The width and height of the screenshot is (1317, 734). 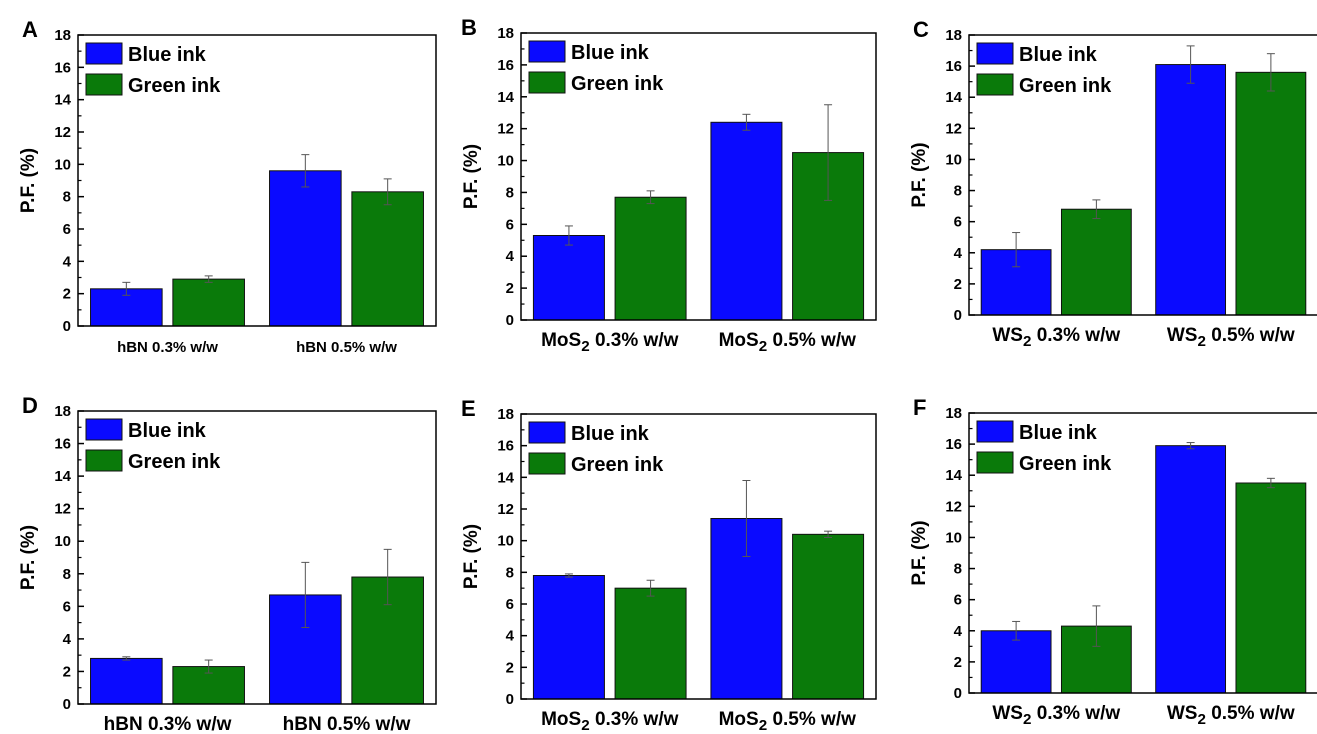 What do you see at coordinates (609, 721) in the screenshot?
I see `x-tick-label-0: MoS2 0.3% w/w` at bounding box center [609, 721].